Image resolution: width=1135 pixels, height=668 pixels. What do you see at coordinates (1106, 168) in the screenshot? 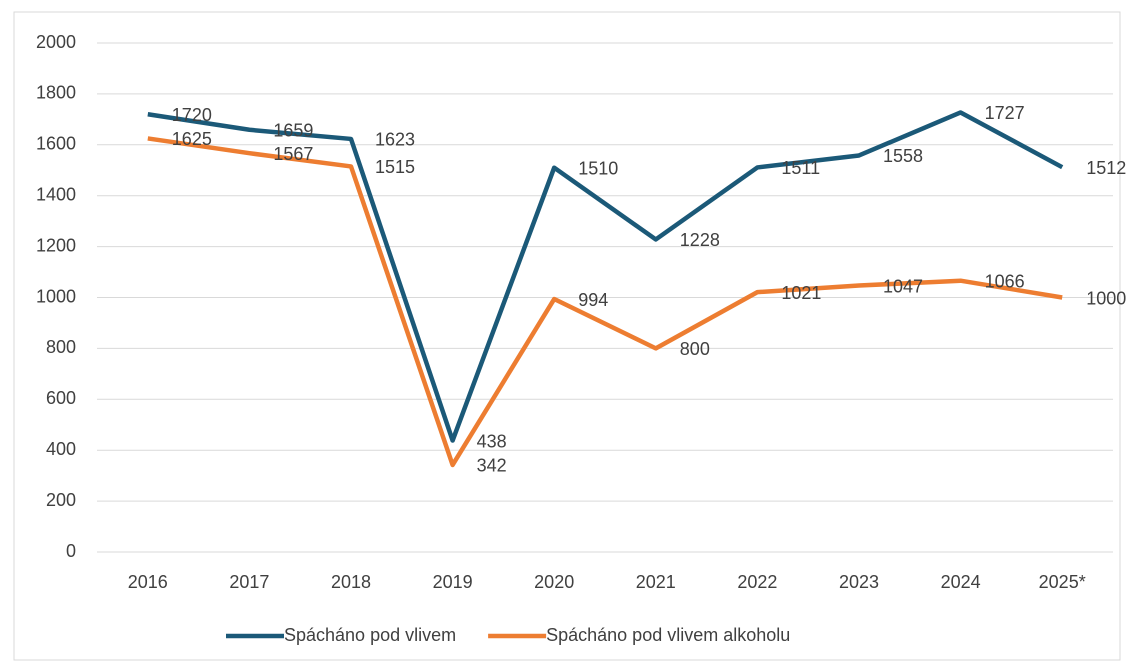
I see `data-label: 1512` at bounding box center [1106, 168].